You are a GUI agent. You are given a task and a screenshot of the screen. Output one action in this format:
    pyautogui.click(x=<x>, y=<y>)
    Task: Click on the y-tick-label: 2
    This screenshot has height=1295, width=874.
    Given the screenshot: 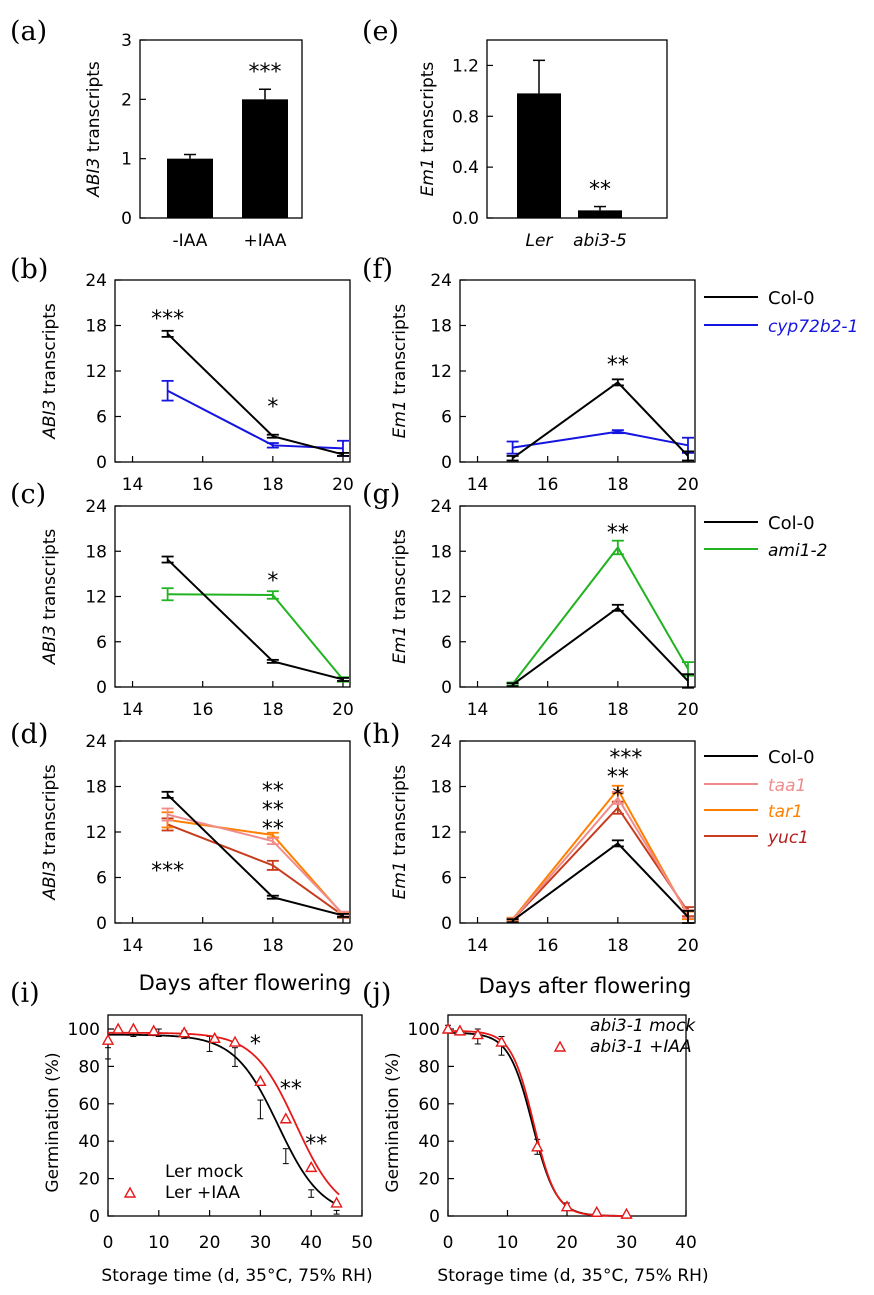 What is the action you would take?
    pyautogui.click(x=126, y=100)
    